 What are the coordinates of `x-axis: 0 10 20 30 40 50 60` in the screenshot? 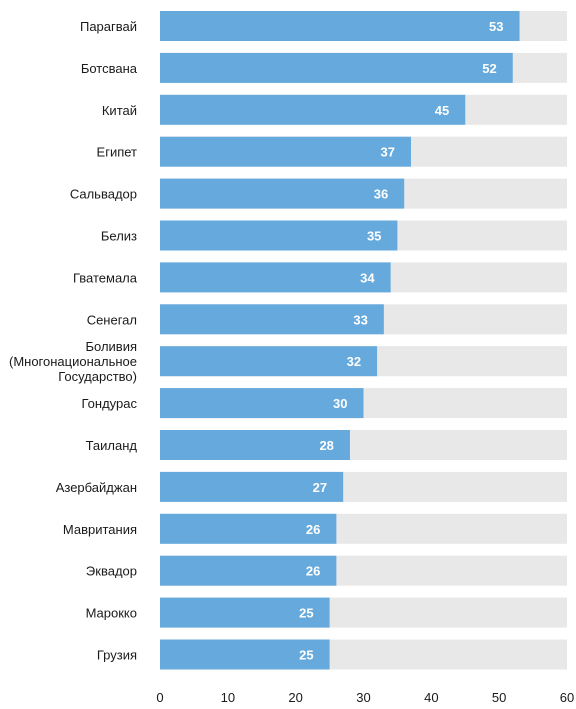 It's located at (365, 697).